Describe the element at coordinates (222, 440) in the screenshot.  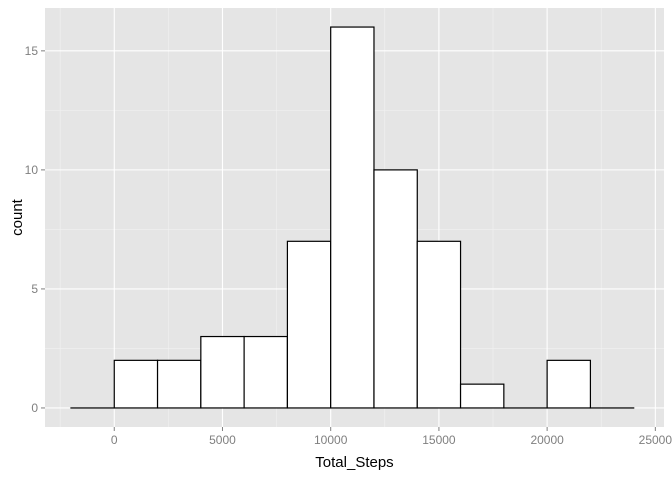
I see `x-tick-label: 5000` at that location.